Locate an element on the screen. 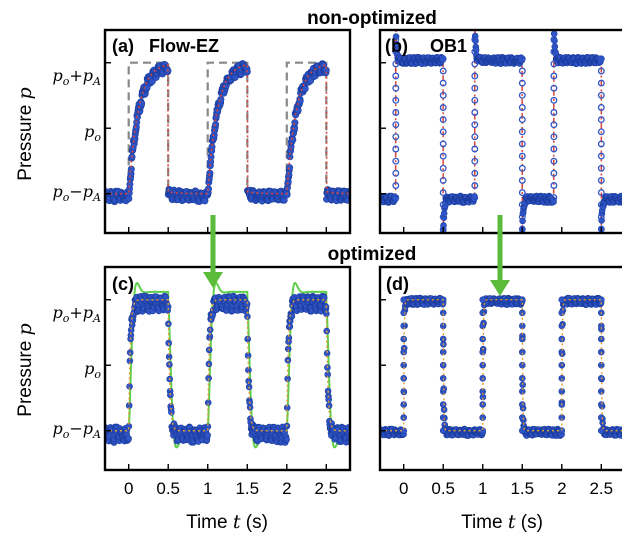 The width and height of the screenshot is (622, 534). arrow-left-head is located at coordinates (213, 280).